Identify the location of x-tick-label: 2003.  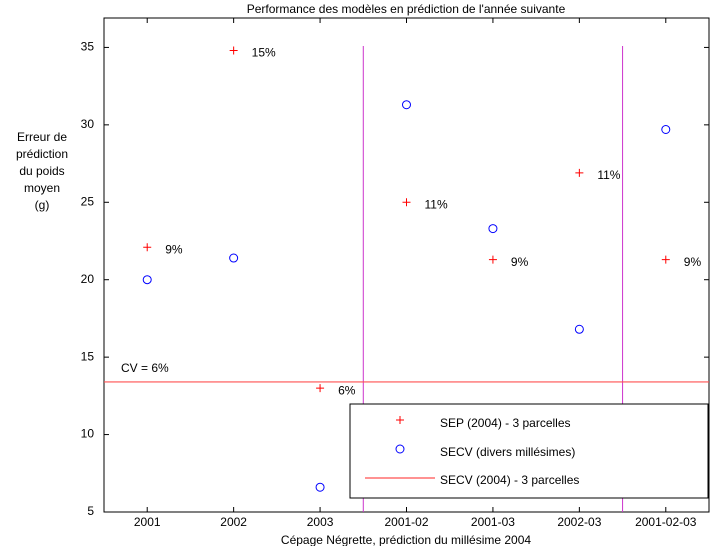
(320, 522).